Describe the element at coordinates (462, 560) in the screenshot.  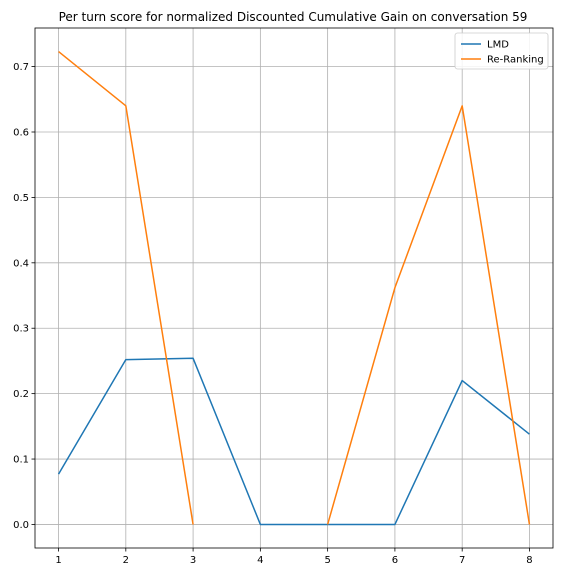
I see `x-tick-label: 7` at that location.